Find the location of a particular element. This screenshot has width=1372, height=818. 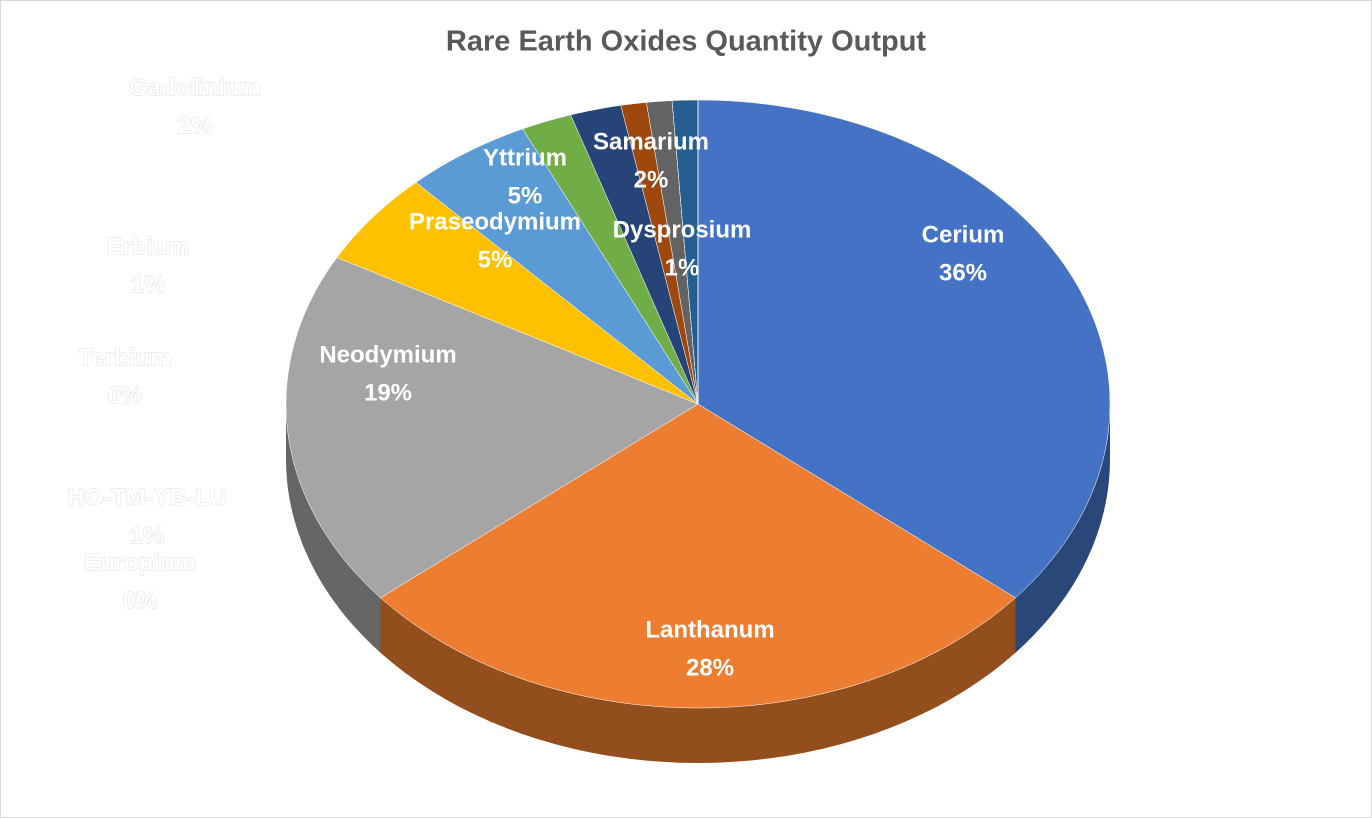

slice-label: Praseodymium is located at coordinates (495, 221).